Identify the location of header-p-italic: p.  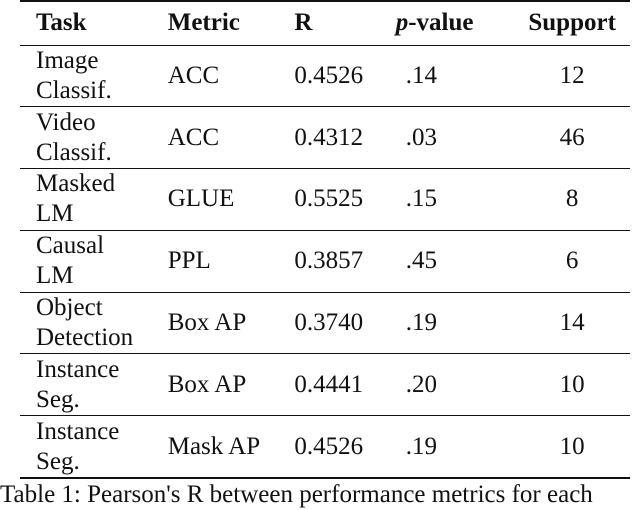
(402, 23).